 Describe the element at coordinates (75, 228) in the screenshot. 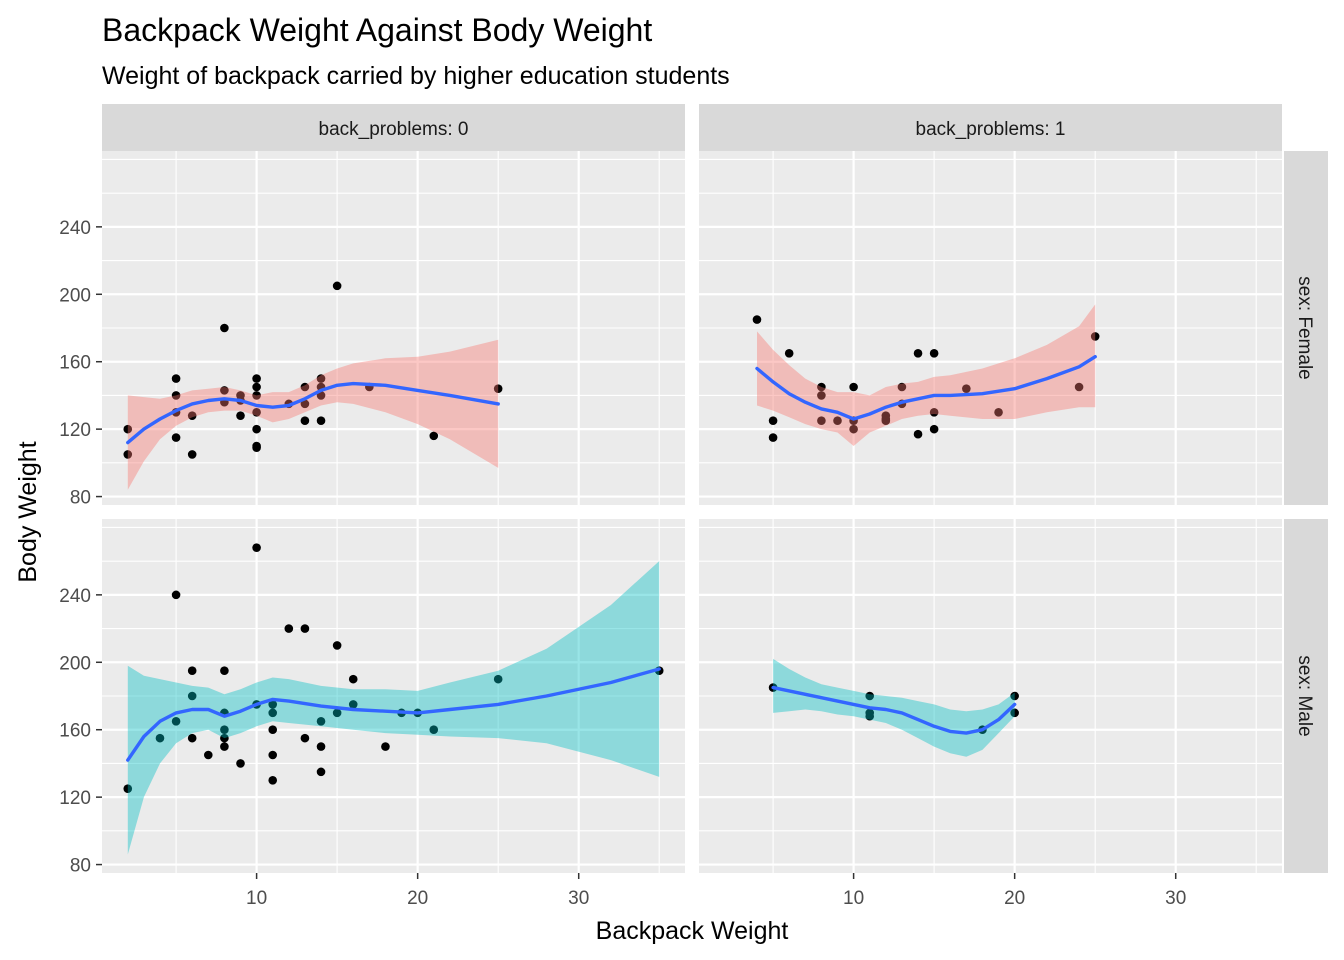

I see `y-tick-label: 240` at that location.